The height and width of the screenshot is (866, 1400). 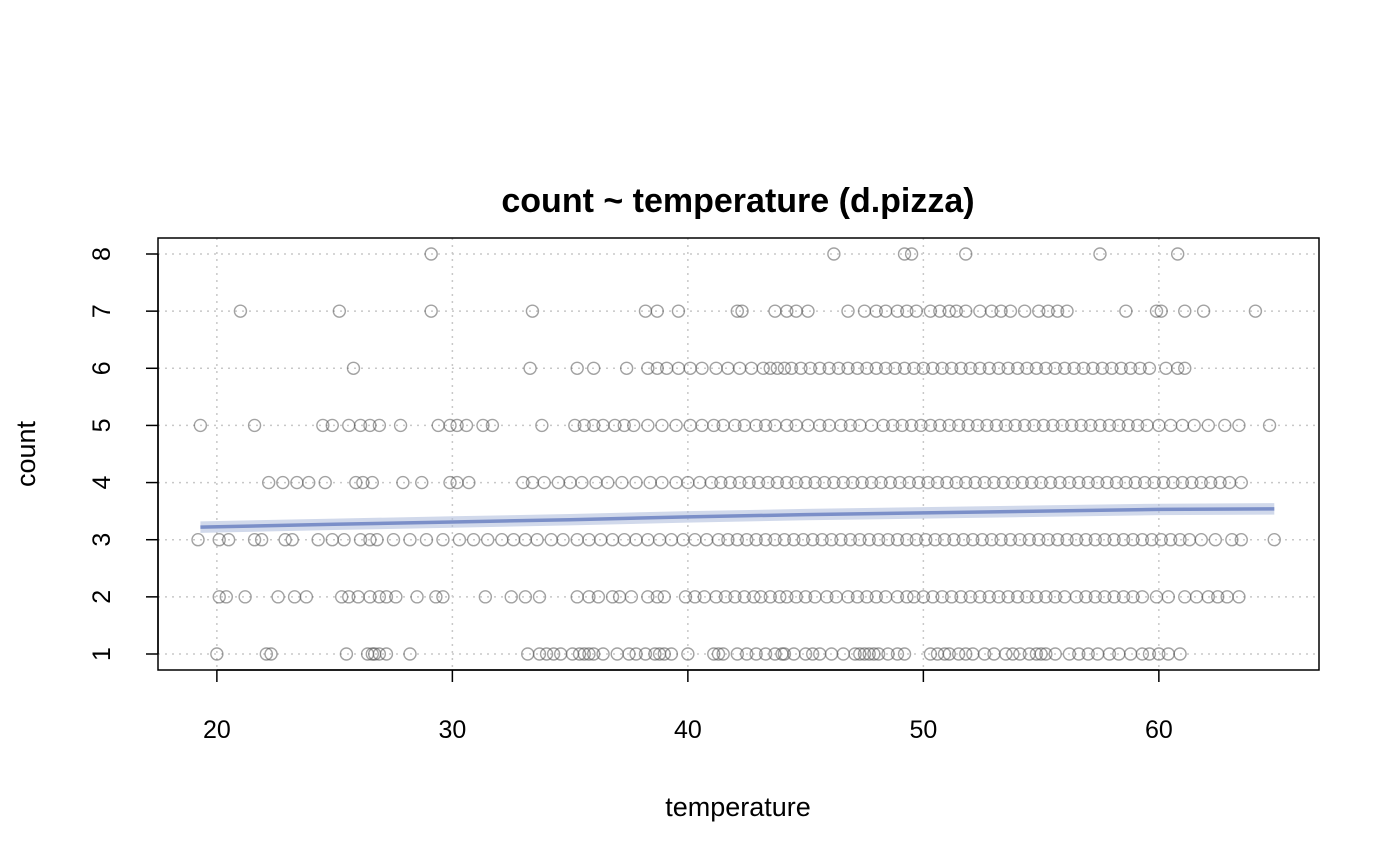 I want to click on x-tick-label: 60, so click(x=1159, y=730).